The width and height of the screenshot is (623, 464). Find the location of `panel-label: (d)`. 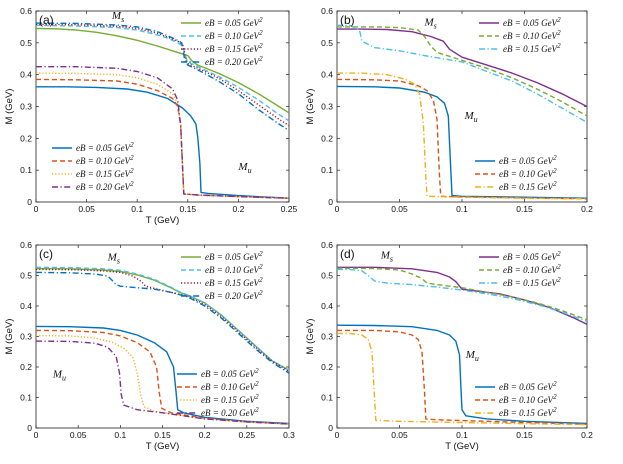

panel-label: (d) is located at coordinates (347, 254).